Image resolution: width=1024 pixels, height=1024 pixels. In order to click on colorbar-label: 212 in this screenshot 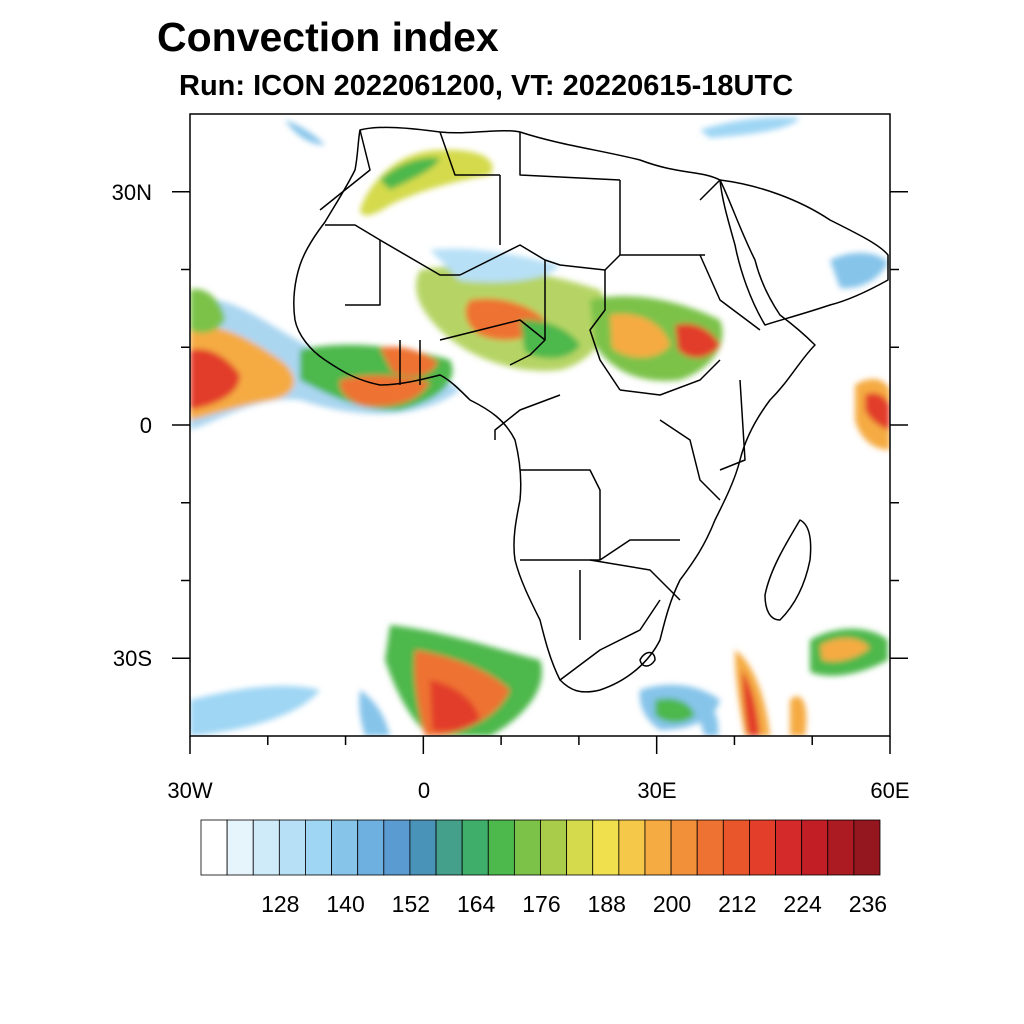, I will do `click(737, 904)`.